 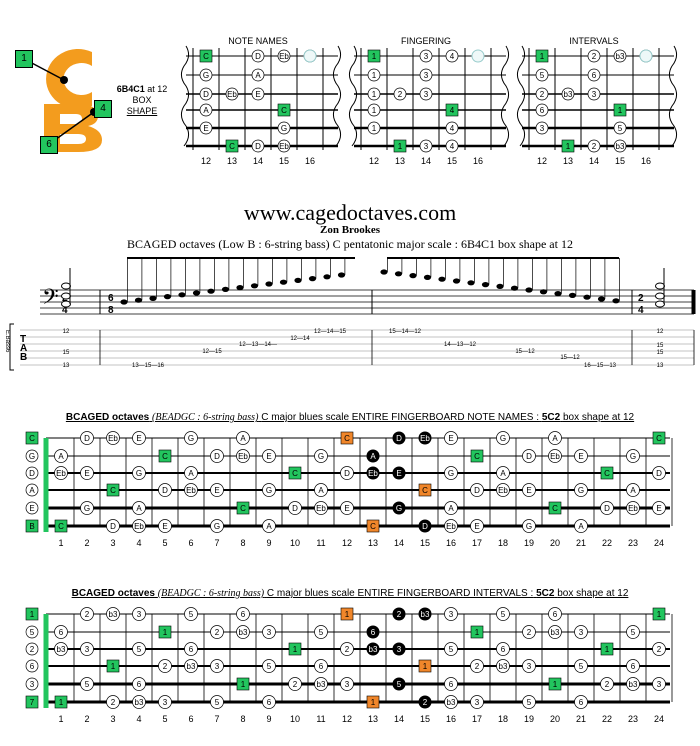 I want to click on open-root-box, so click(x=32, y=702).